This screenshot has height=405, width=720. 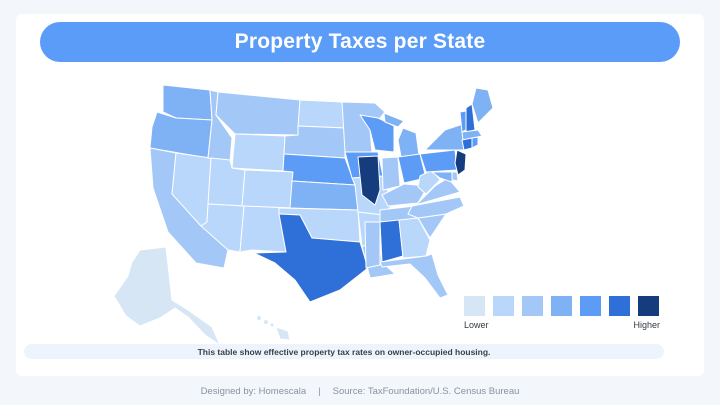 What do you see at coordinates (369, 180) in the screenshot?
I see `state-IL` at bounding box center [369, 180].